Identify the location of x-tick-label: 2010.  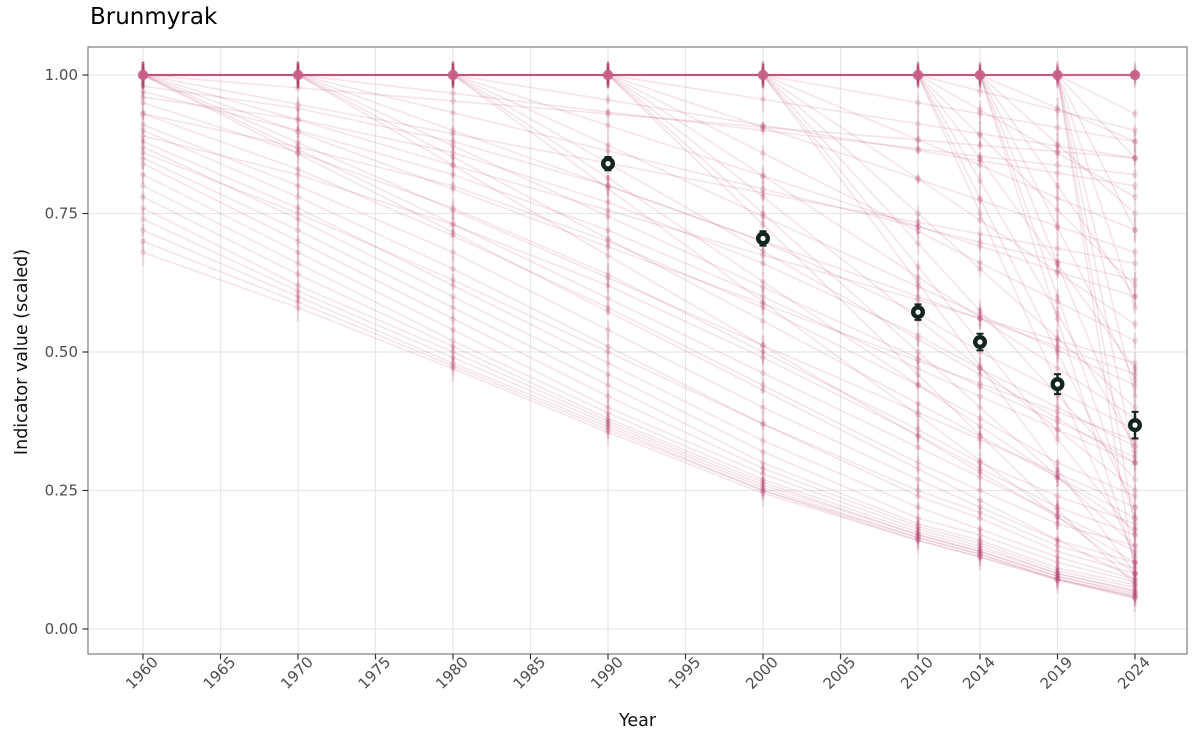
(917, 673).